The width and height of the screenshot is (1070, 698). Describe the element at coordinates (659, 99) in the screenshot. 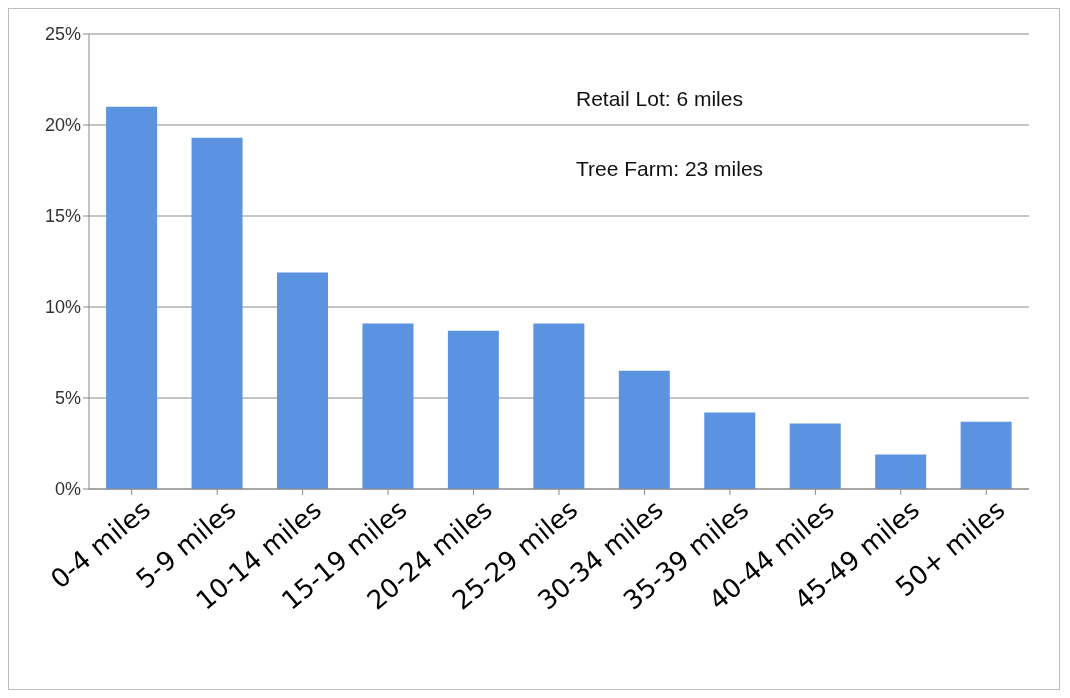

I see `annotation: Retail Lot: 6 miles` at that location.